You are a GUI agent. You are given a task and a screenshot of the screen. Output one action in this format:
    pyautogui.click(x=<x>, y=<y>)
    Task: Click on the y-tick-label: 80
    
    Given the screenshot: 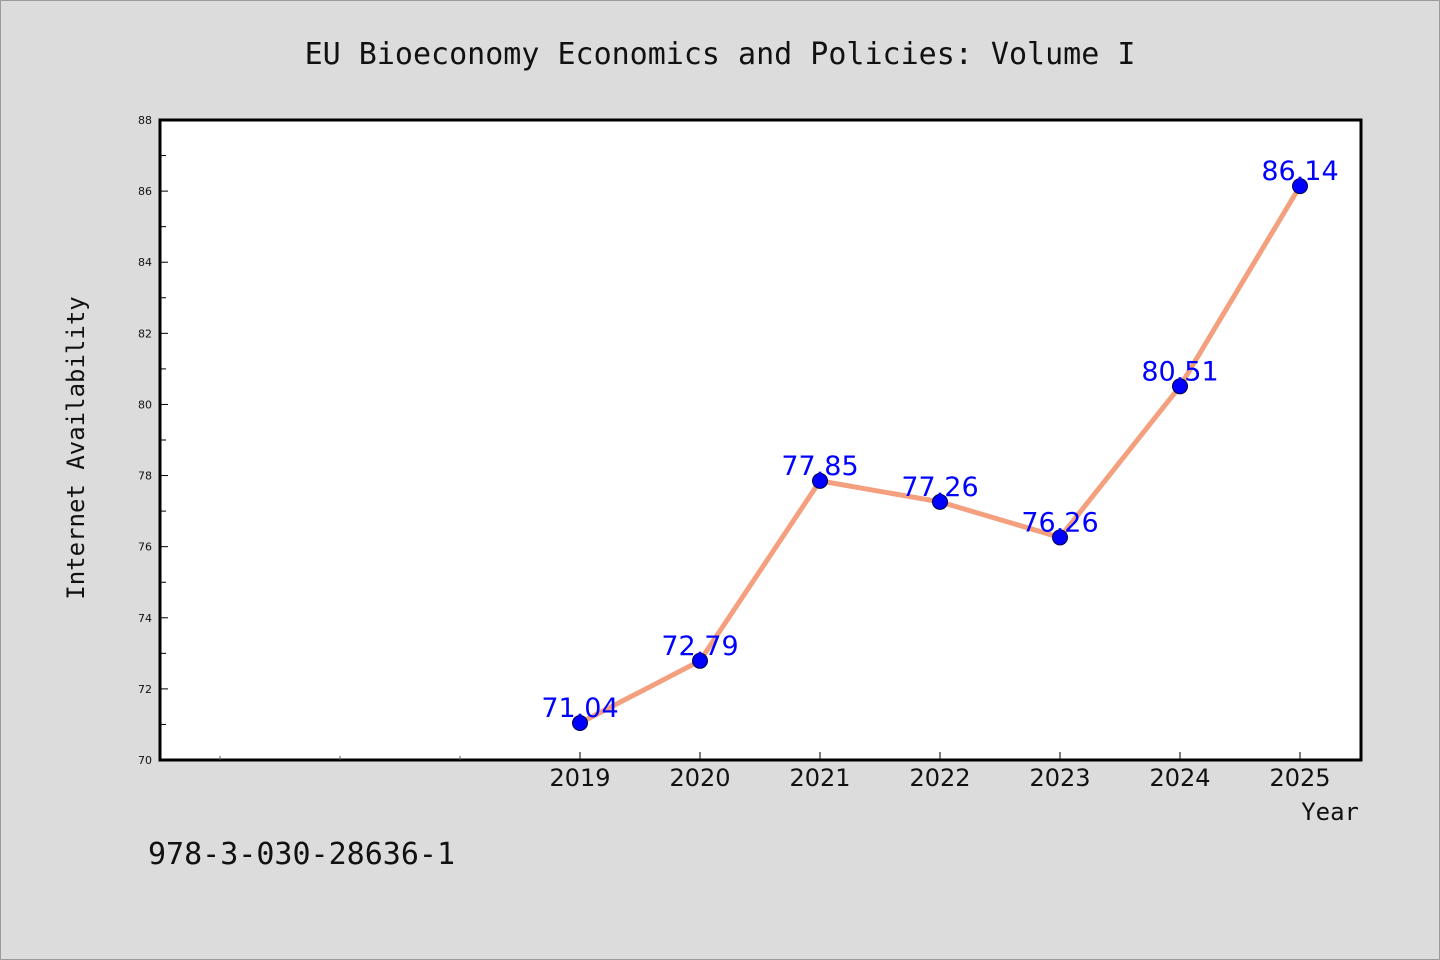 What is the action you would take?
    pyautogui.click(x=145, y=404)
    